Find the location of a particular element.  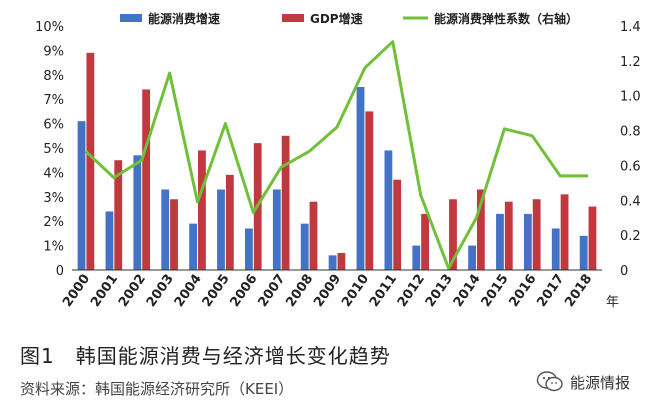

right-tick-label: 1.2 is located at coordinates (630, 62).